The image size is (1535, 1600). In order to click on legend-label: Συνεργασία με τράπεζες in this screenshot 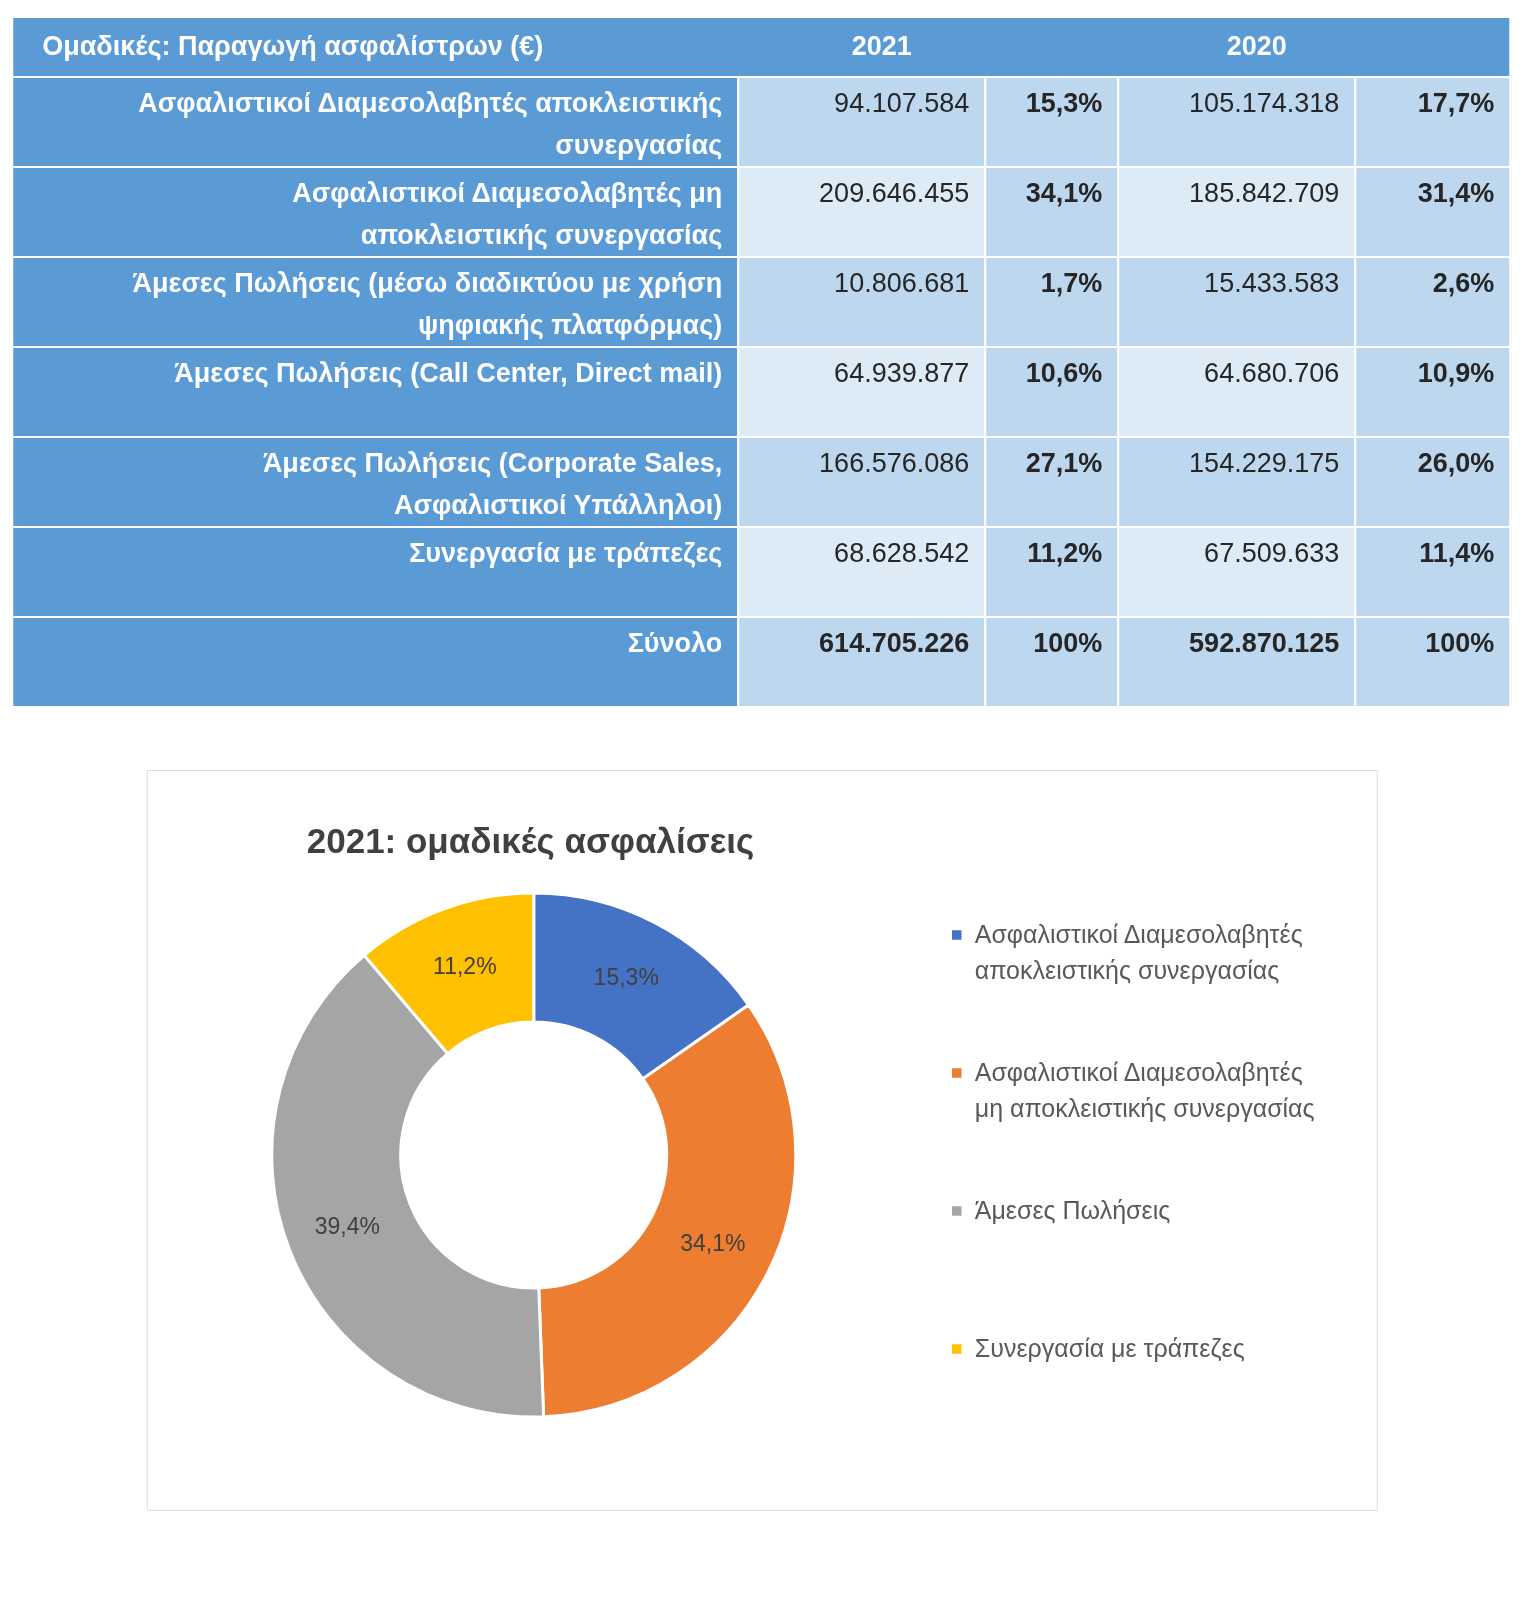, I will do `click(1109, 1348)`.